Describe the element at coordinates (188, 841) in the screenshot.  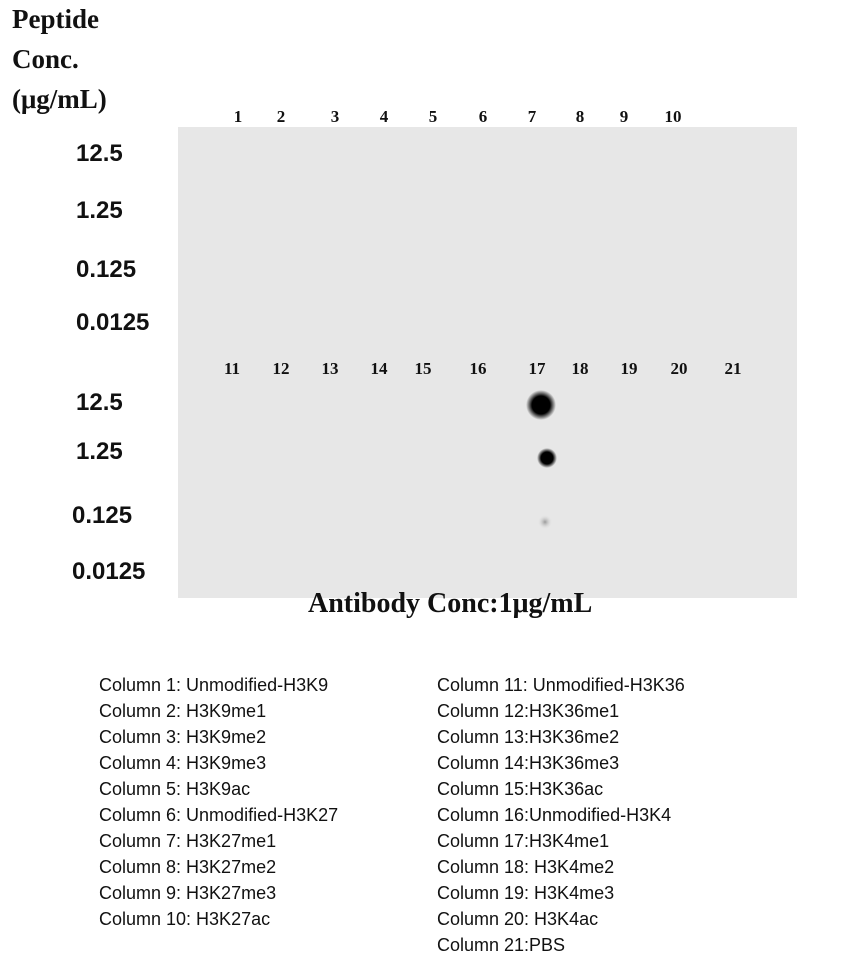
I see `legend-item: Column 7: H3K27me1` at that location.